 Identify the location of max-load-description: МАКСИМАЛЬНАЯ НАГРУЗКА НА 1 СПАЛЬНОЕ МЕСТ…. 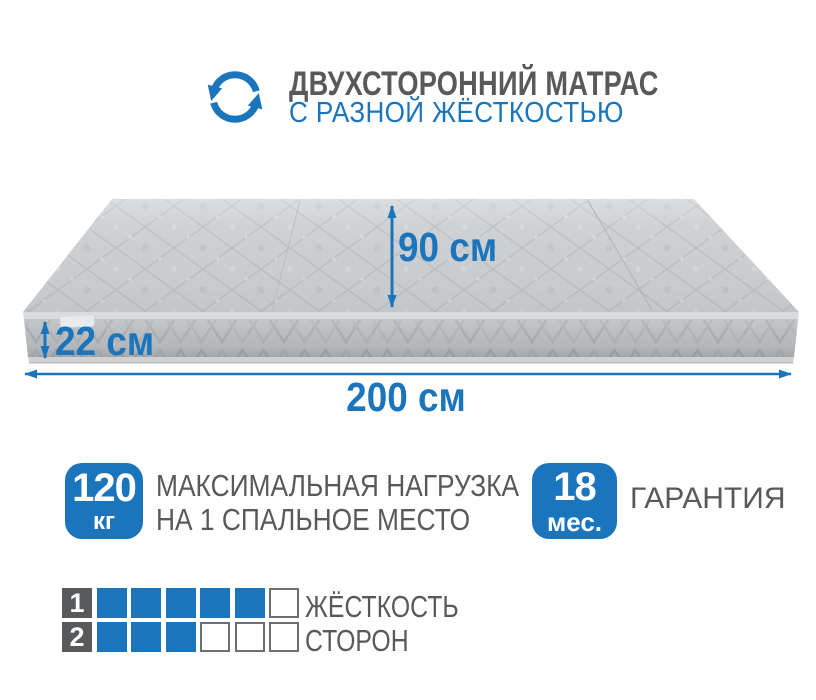
(337, 503).